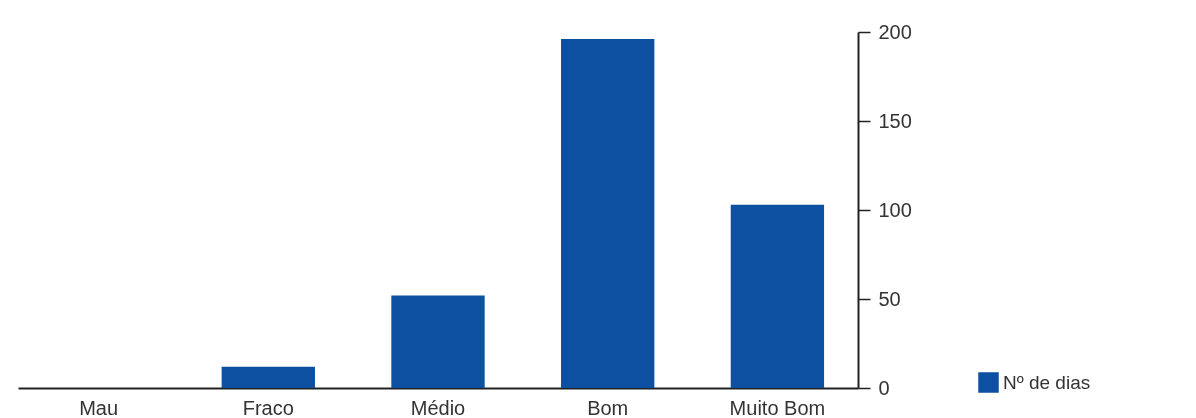 The height and width of the screenshot is (418, 1196). I want to click on y-tick-label: 100, so click(895, 209).